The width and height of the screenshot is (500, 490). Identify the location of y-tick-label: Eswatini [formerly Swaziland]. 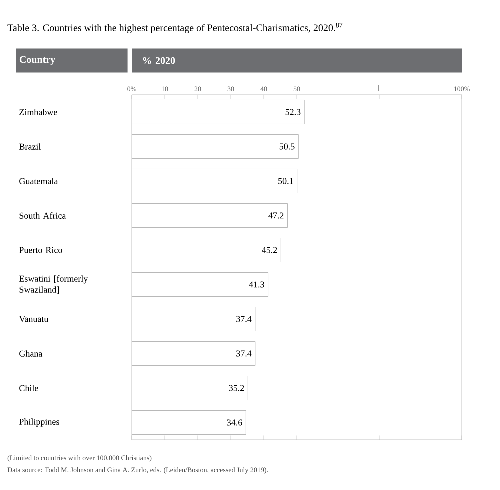
(53, 284).